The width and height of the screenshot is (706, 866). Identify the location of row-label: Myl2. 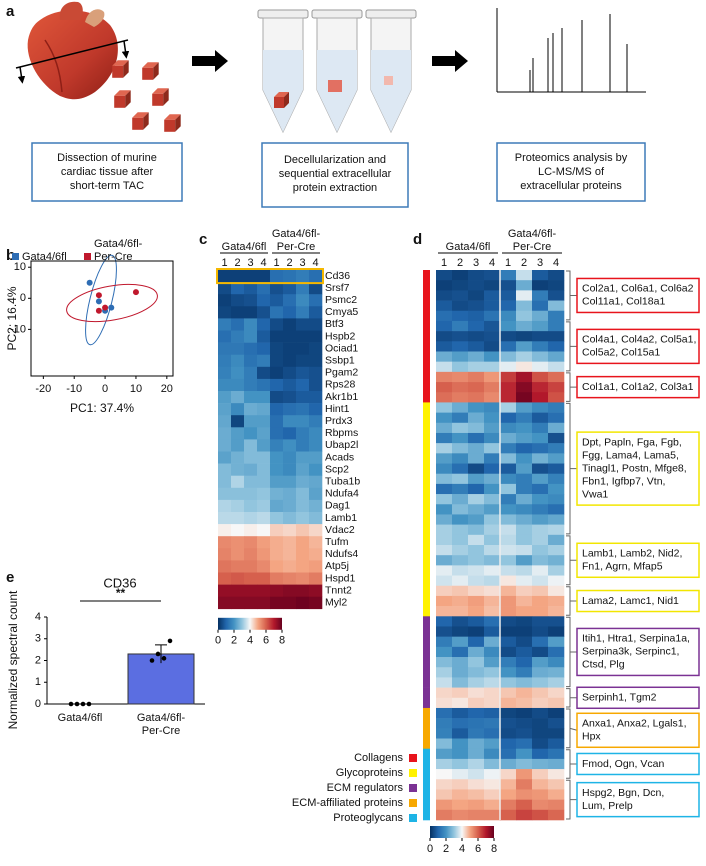
(336, 603).